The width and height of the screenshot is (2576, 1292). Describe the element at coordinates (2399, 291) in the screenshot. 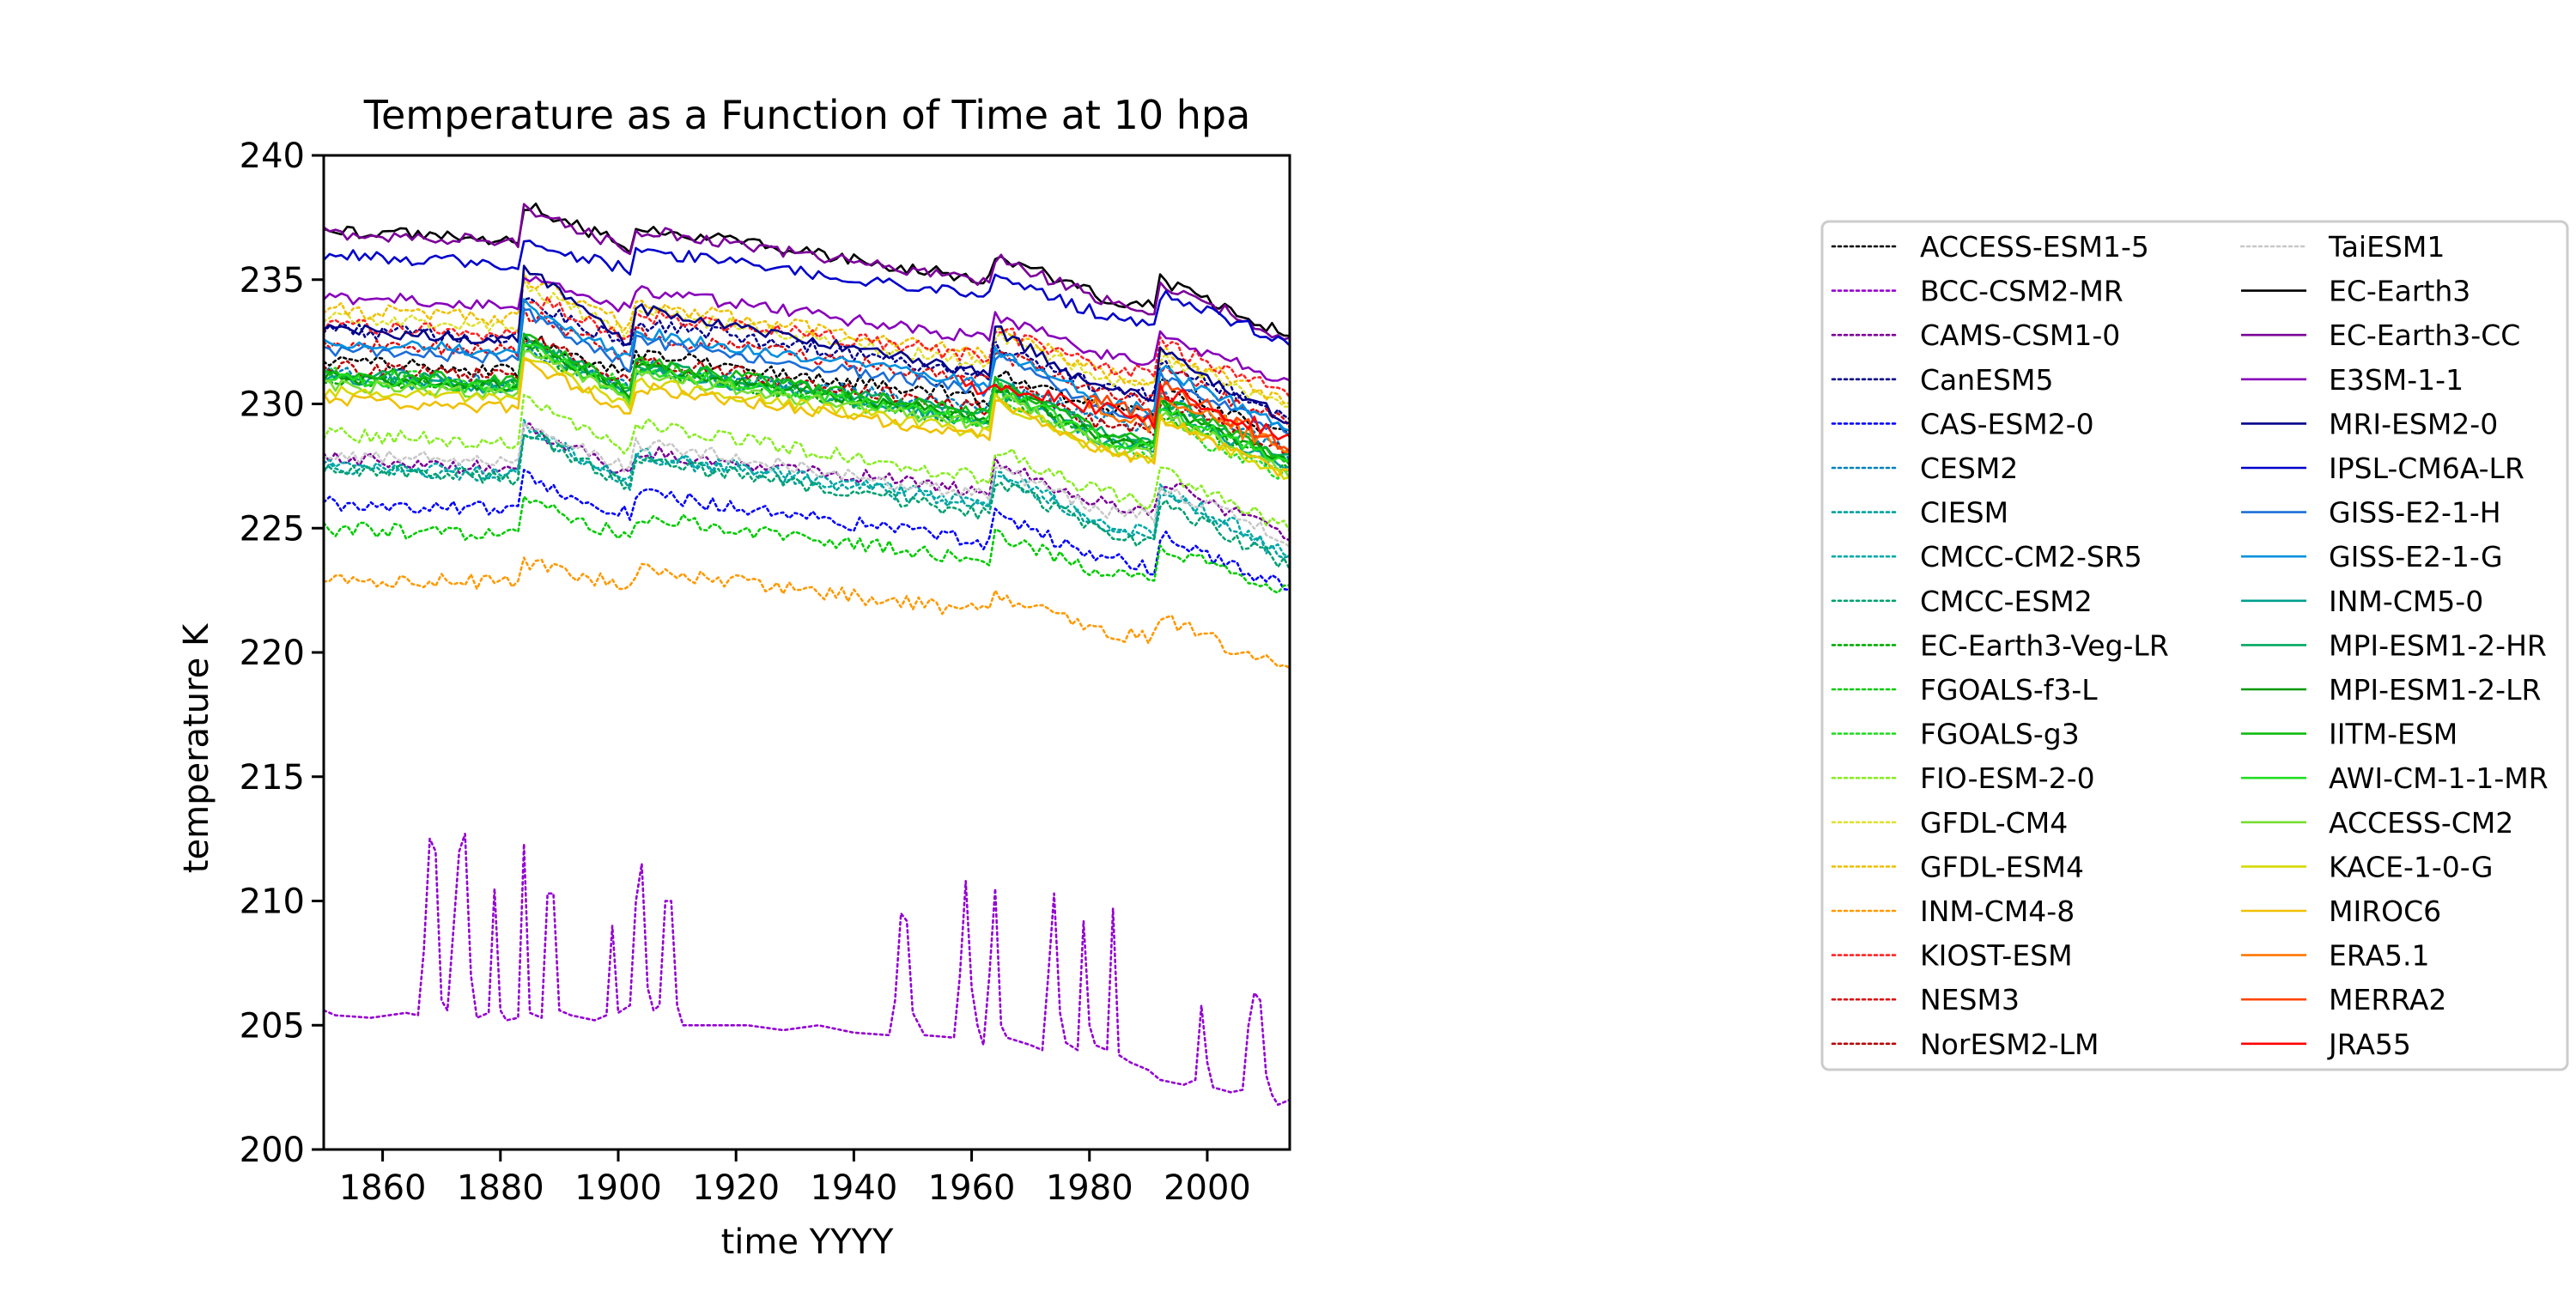

I see `legend-label-ec-earth3: EC-Earth3` at that location.